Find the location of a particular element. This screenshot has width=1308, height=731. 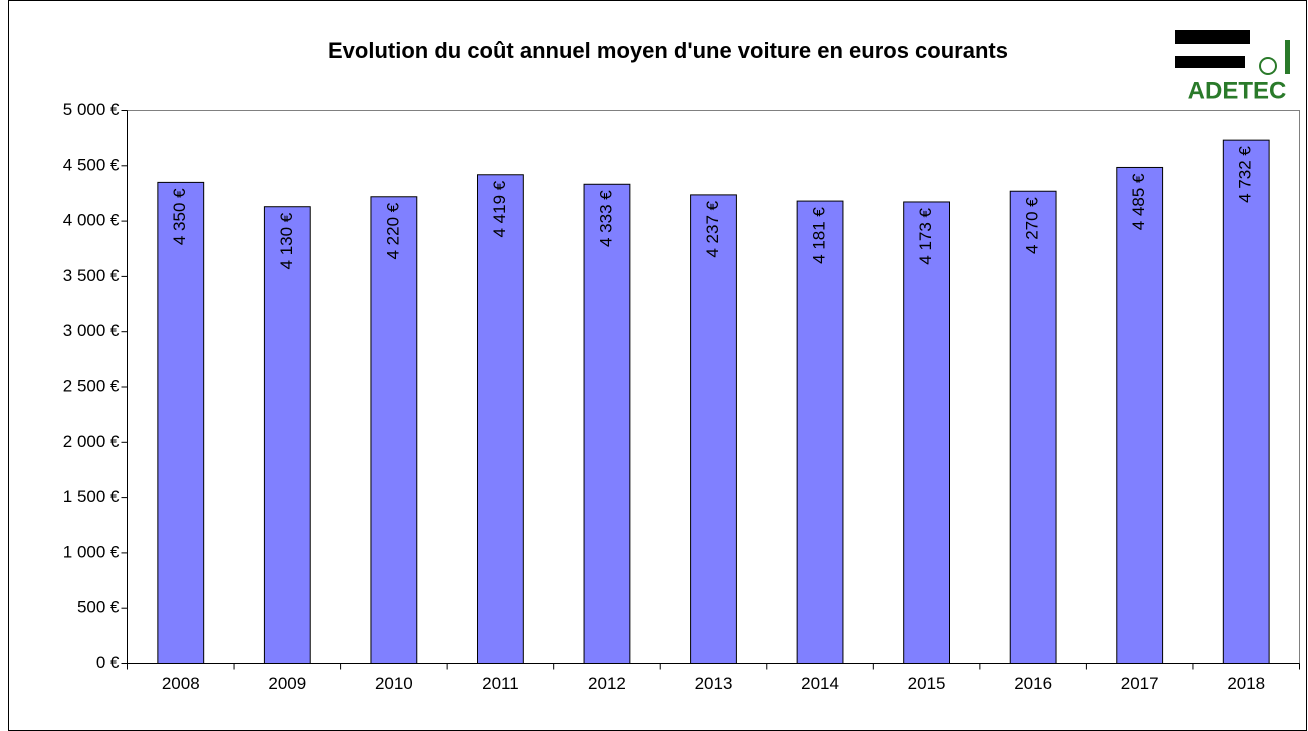

data-label: 4 333 € is located at coordinates (605, 218).